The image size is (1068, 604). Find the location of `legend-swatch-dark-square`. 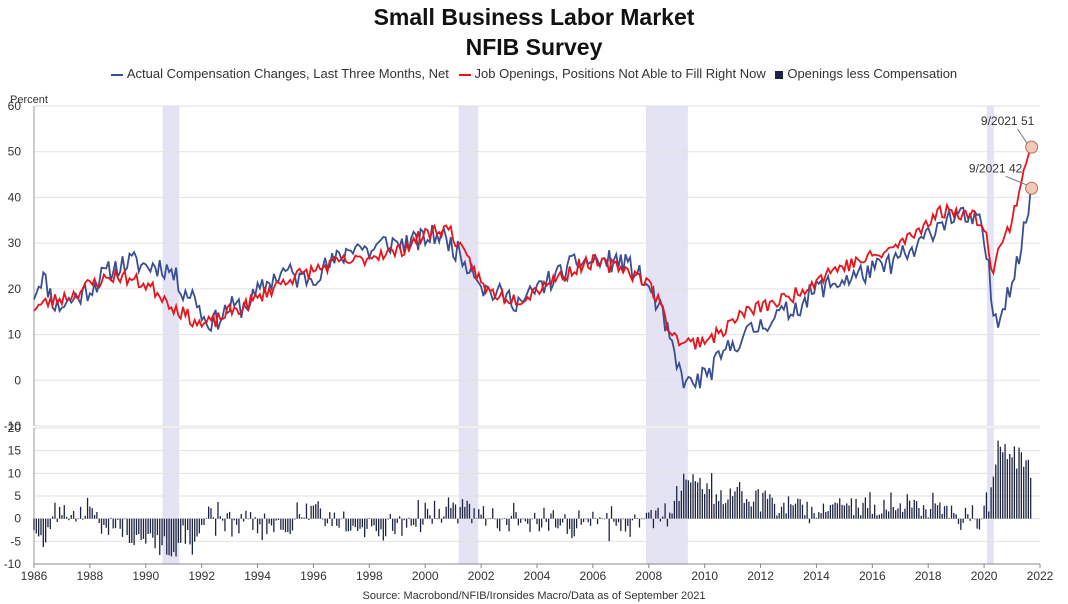

legend-swatch-dark-square is located at coordinates (779, 74).